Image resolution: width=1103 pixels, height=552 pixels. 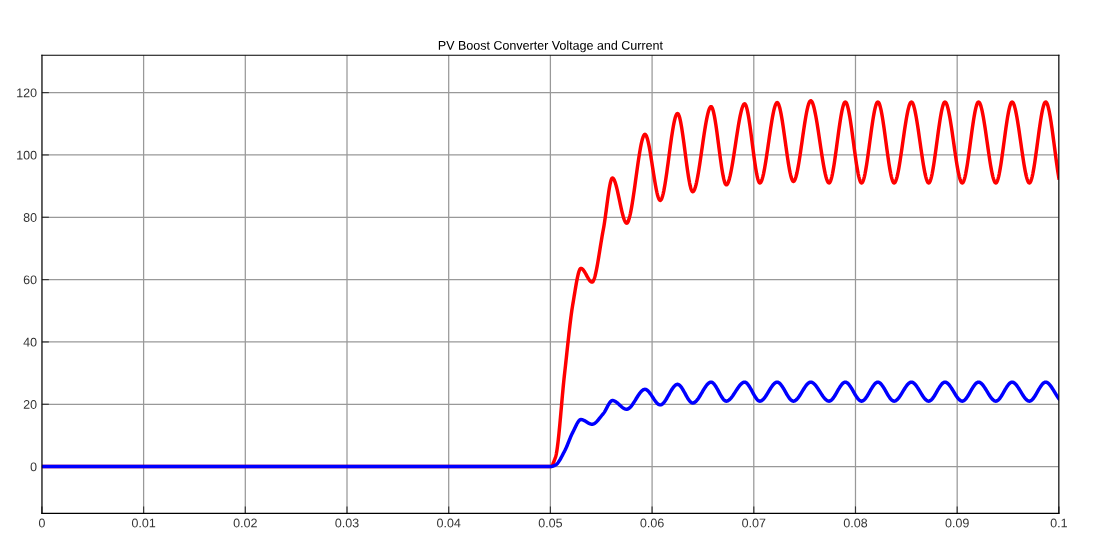 What do you see at coordinates (27, 155) in the screenshot?
I see `y-tick-label: 100` at bounding box center [27, 155].